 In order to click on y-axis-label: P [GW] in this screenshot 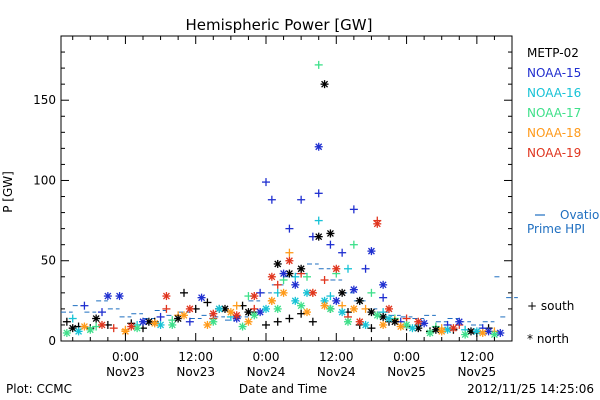, I will do `click(8, 192)`.